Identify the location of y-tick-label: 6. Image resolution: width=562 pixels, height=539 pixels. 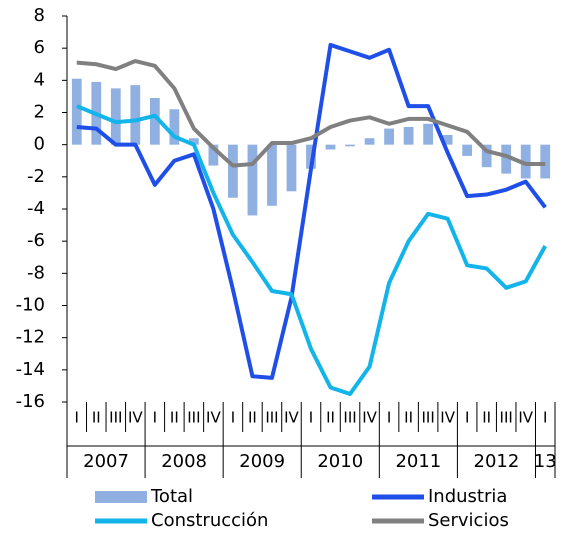
(39, 47).